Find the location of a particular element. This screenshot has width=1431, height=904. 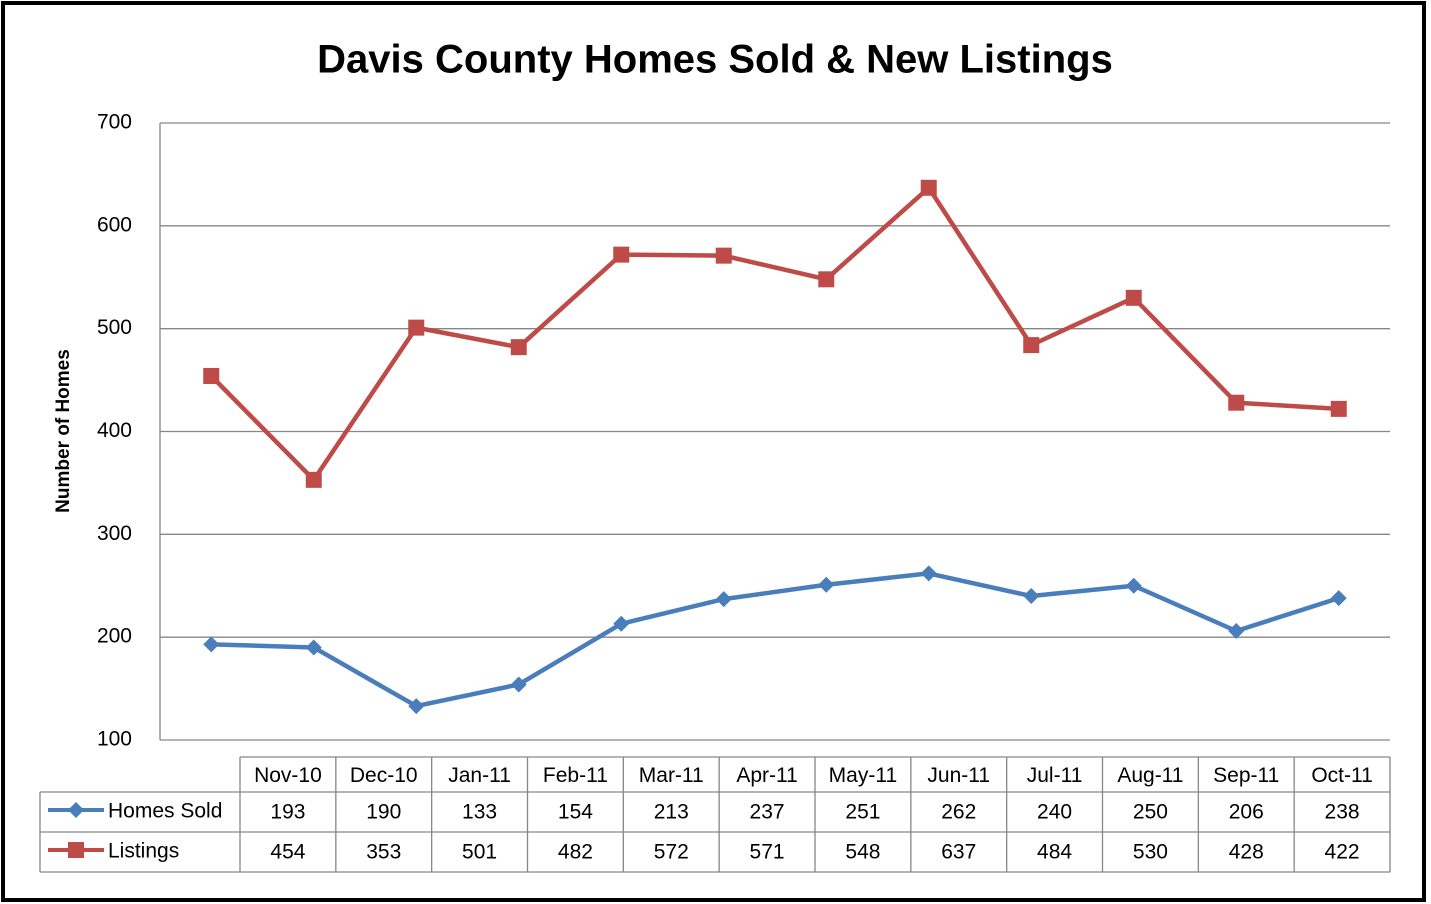

y-tick-label: 200 is located at coordinates (114, 636).